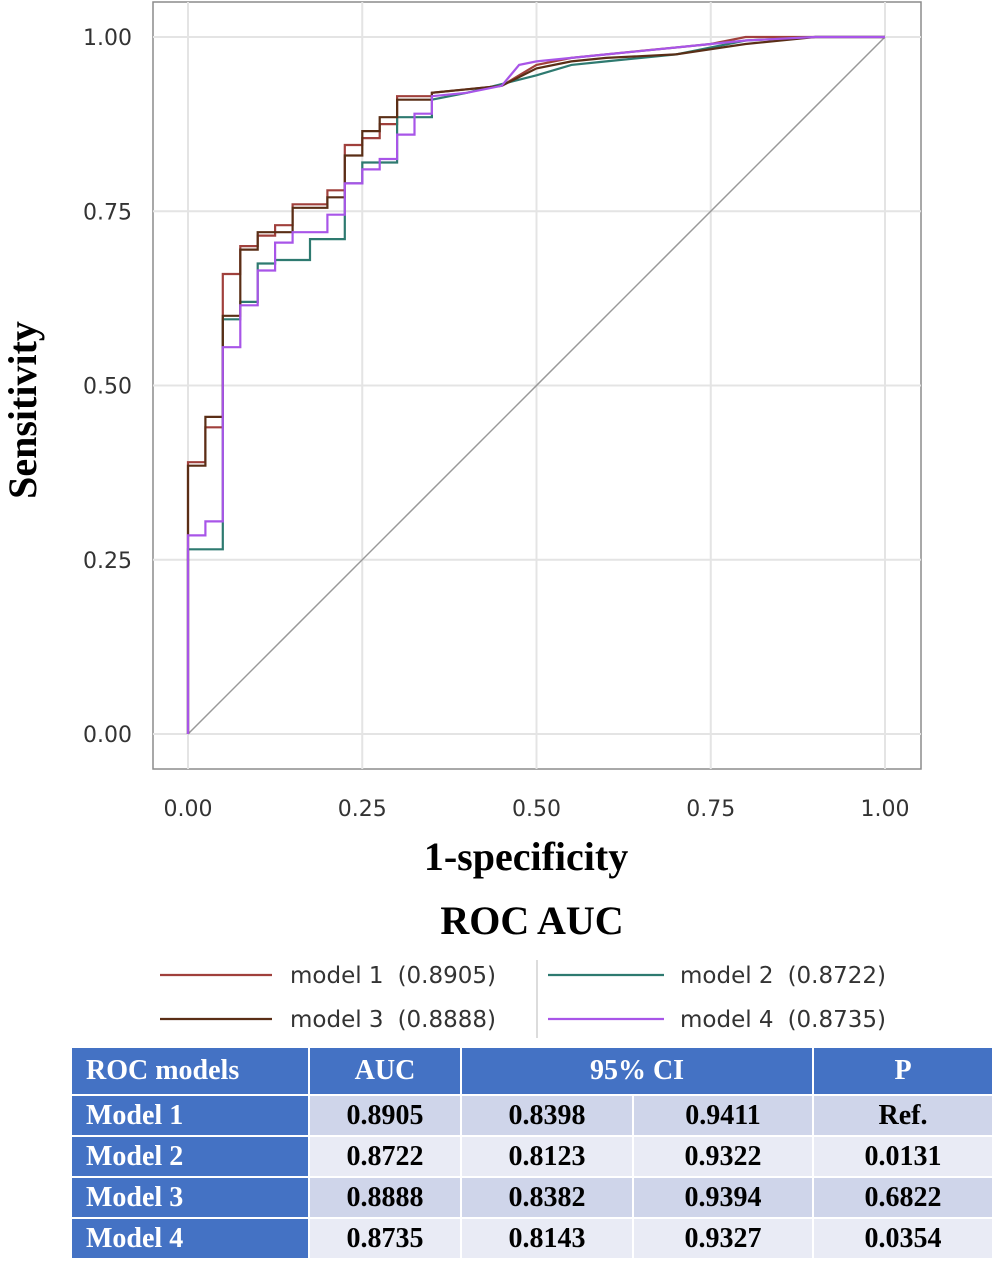  What do you see at coordinates (710, 809) in the screenshot?
I see `x-tick-label: 0.75` at bounding box center [710, 809].